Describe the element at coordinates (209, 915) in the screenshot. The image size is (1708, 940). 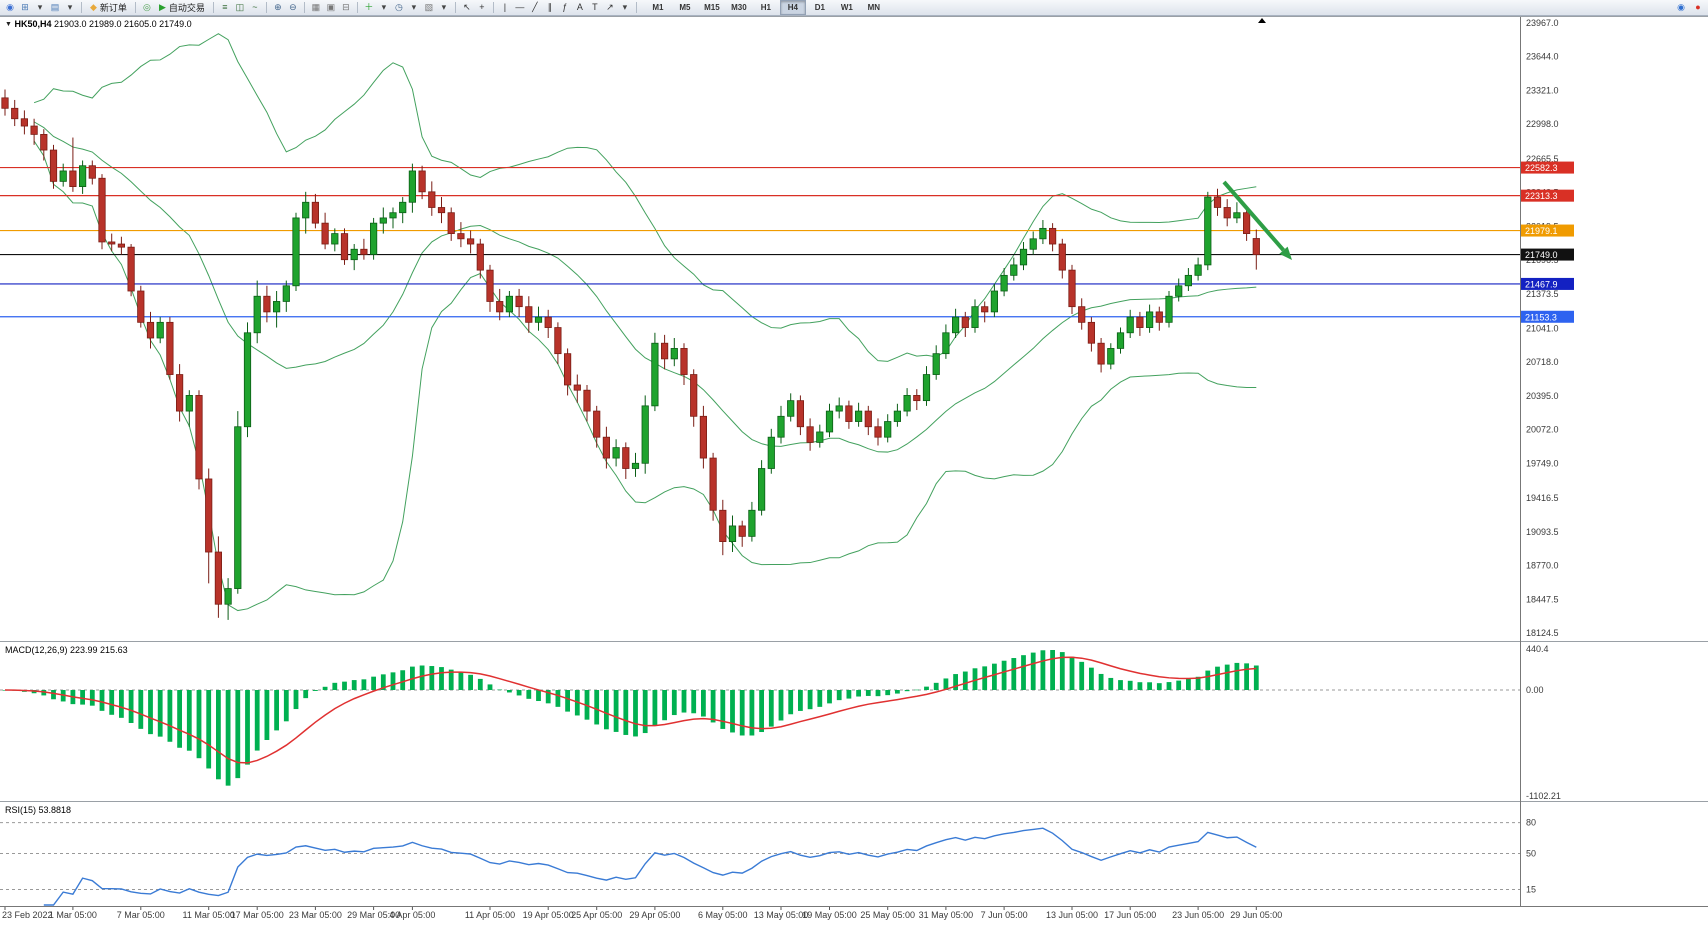
I see `time-label: 11 Mar 05:00` at that location.